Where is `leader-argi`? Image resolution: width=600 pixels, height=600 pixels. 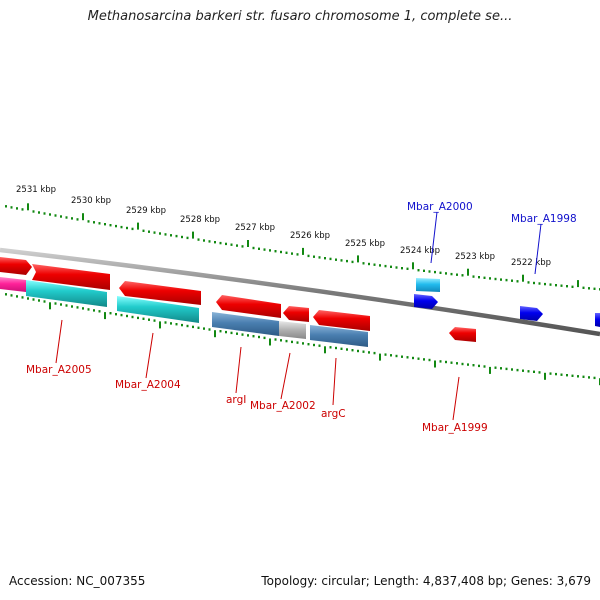 leader-argi is located at coordinates (238, 370).